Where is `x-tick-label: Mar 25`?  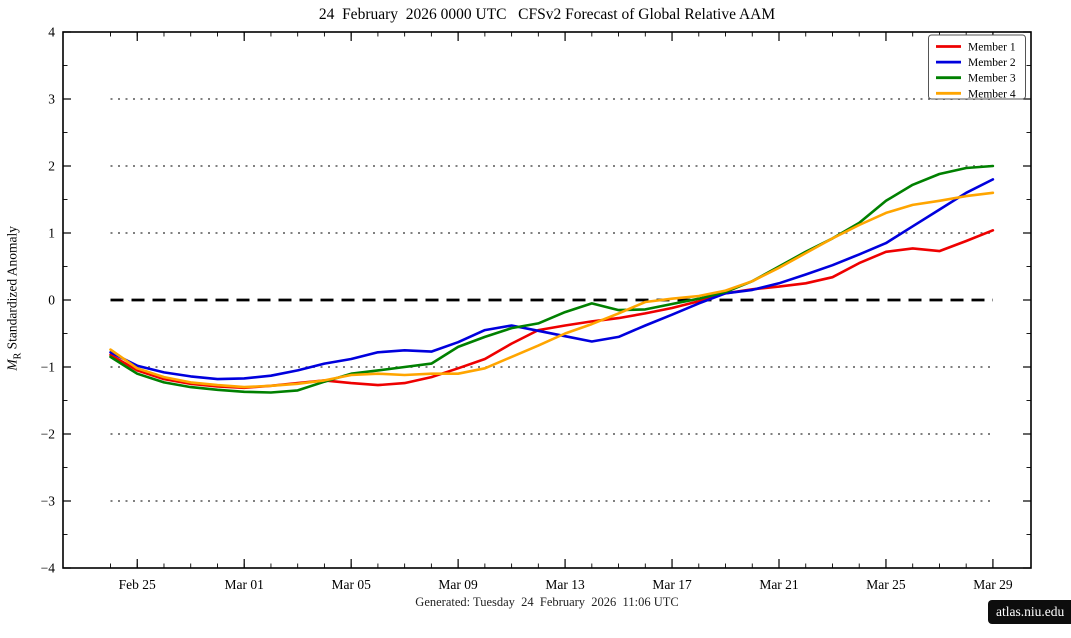
x-tick-label: Mar 25 is located at coordinates (886, 584).